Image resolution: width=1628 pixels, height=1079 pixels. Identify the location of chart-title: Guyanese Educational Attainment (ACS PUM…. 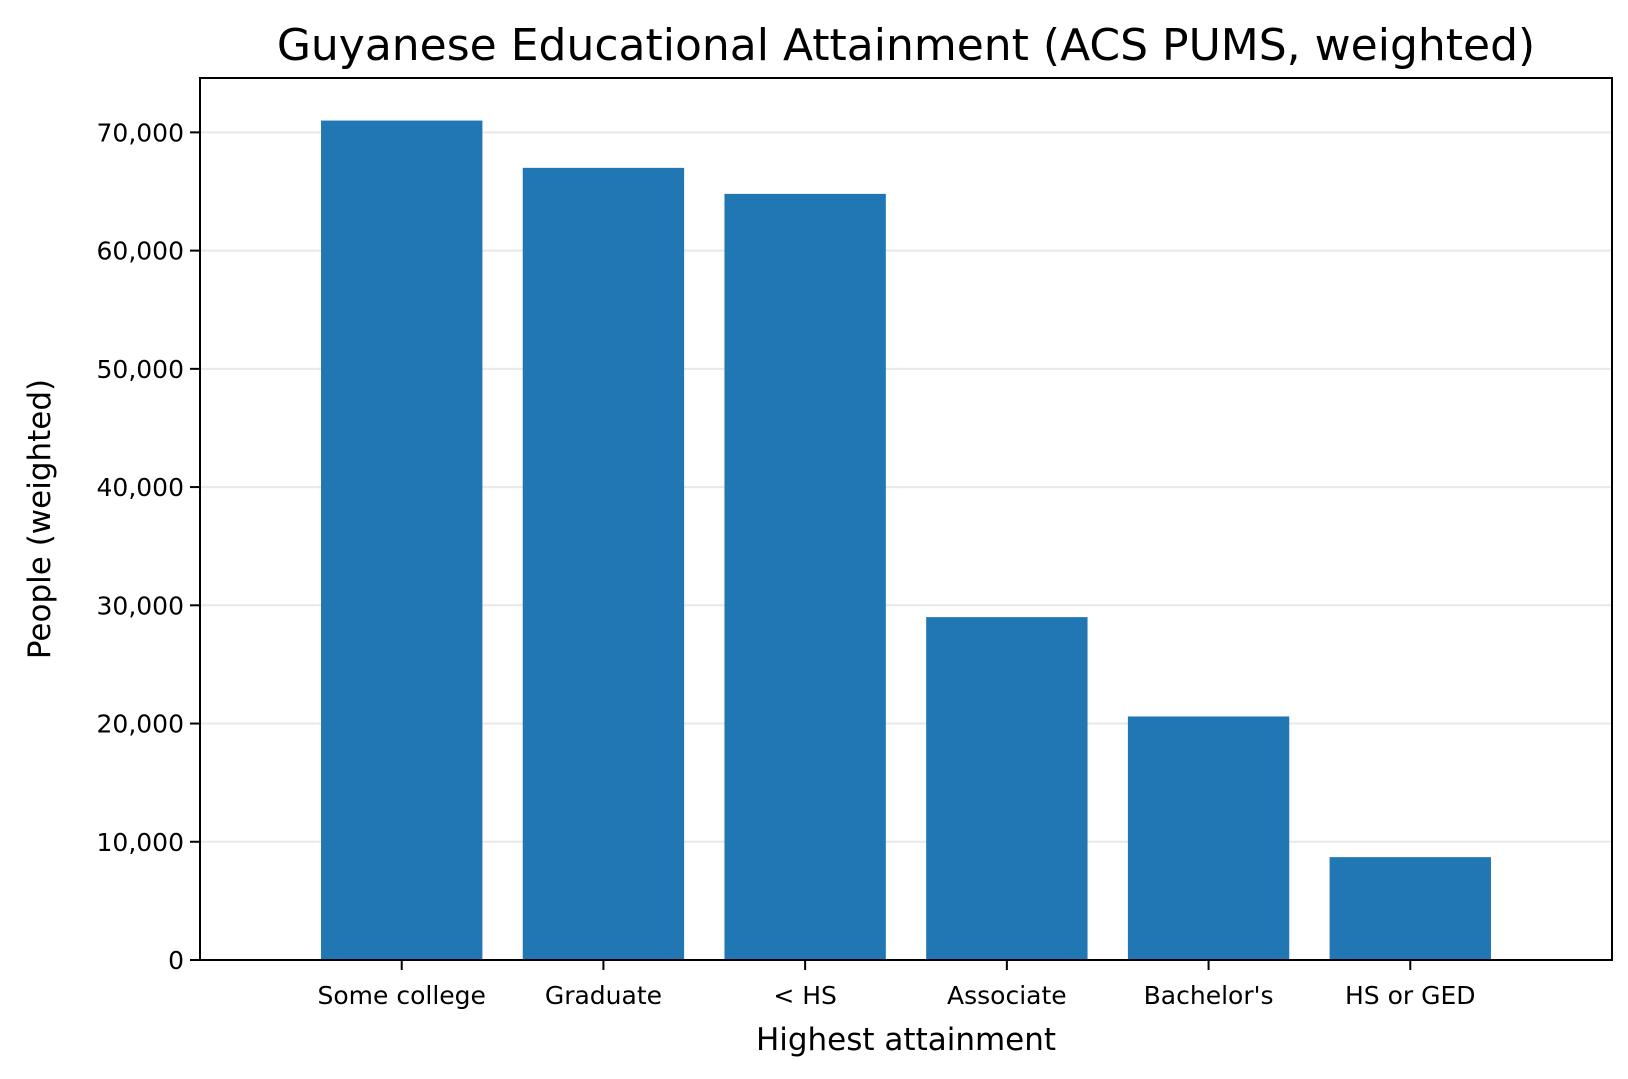
(906, 45).